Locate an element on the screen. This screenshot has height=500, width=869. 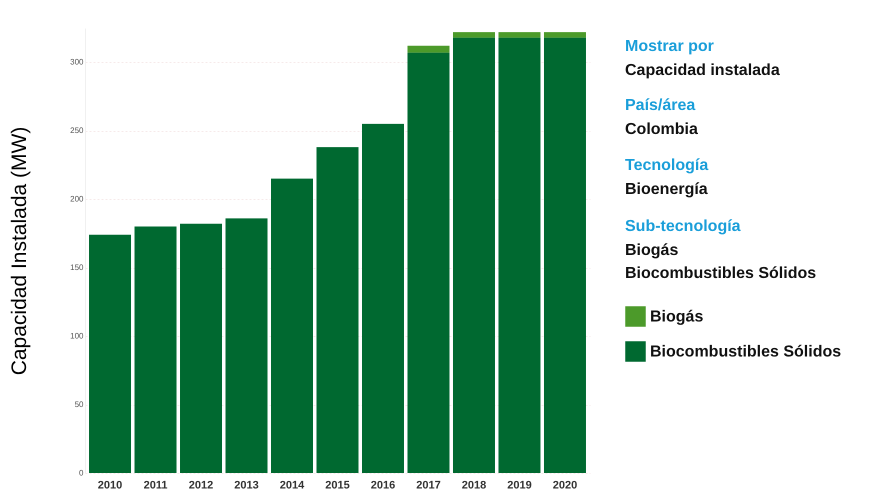
text: Bioenergía is located at coordinates (666, 189).